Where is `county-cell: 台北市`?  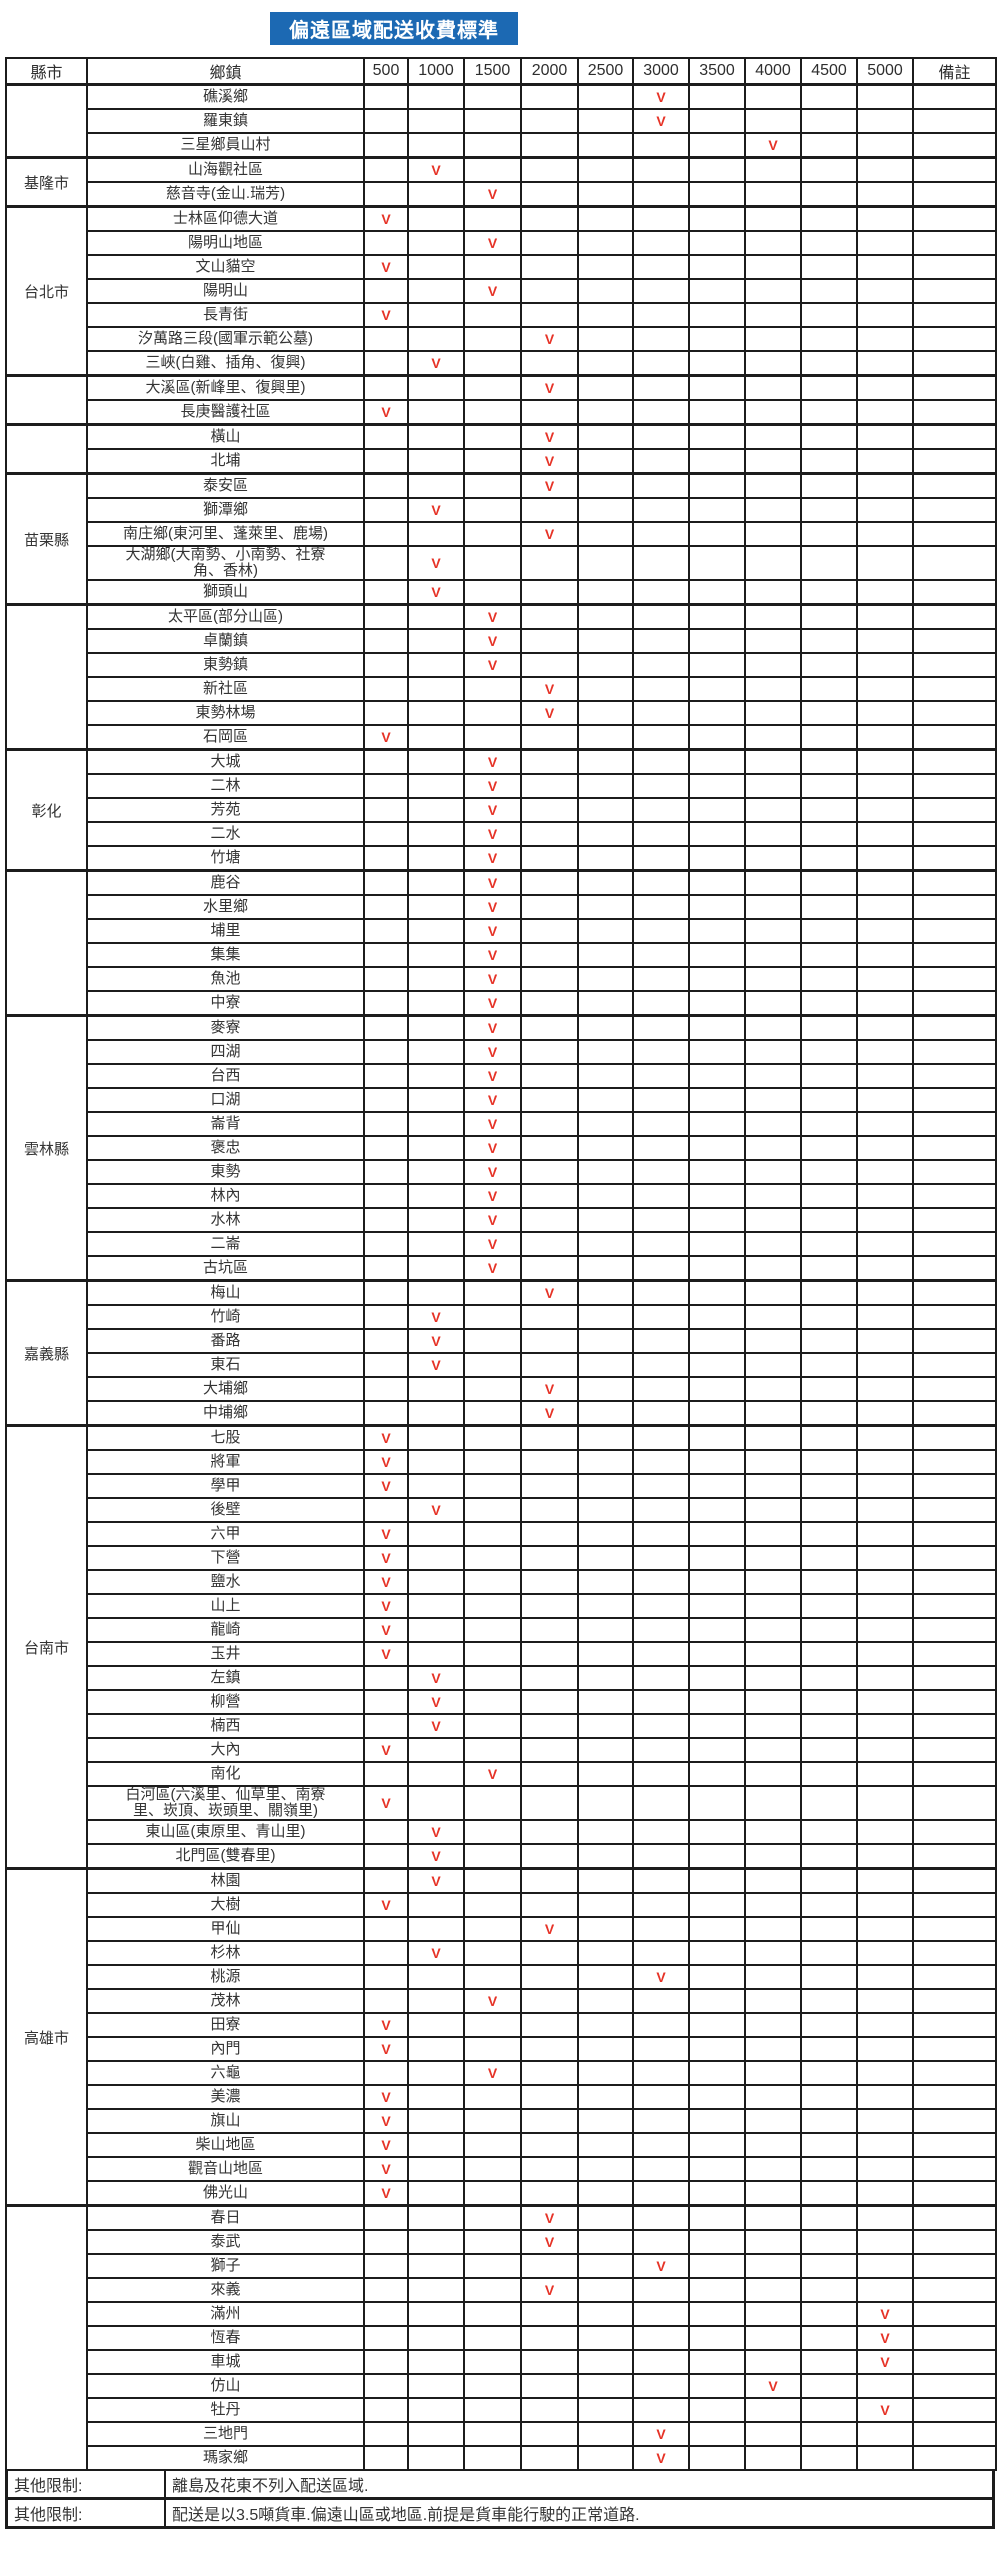
county-cell: 台北市 is located at coordinates (46, 291).